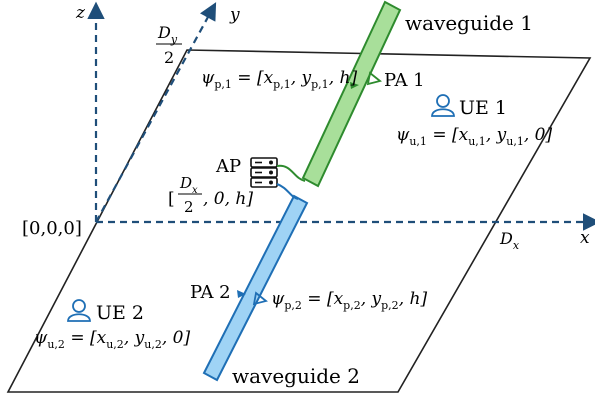 This screenshot has height=401, width=595. Describe the element at coordinates (210, 292) in the screenshot. I see `pa-2-label: PA 2` at that location.